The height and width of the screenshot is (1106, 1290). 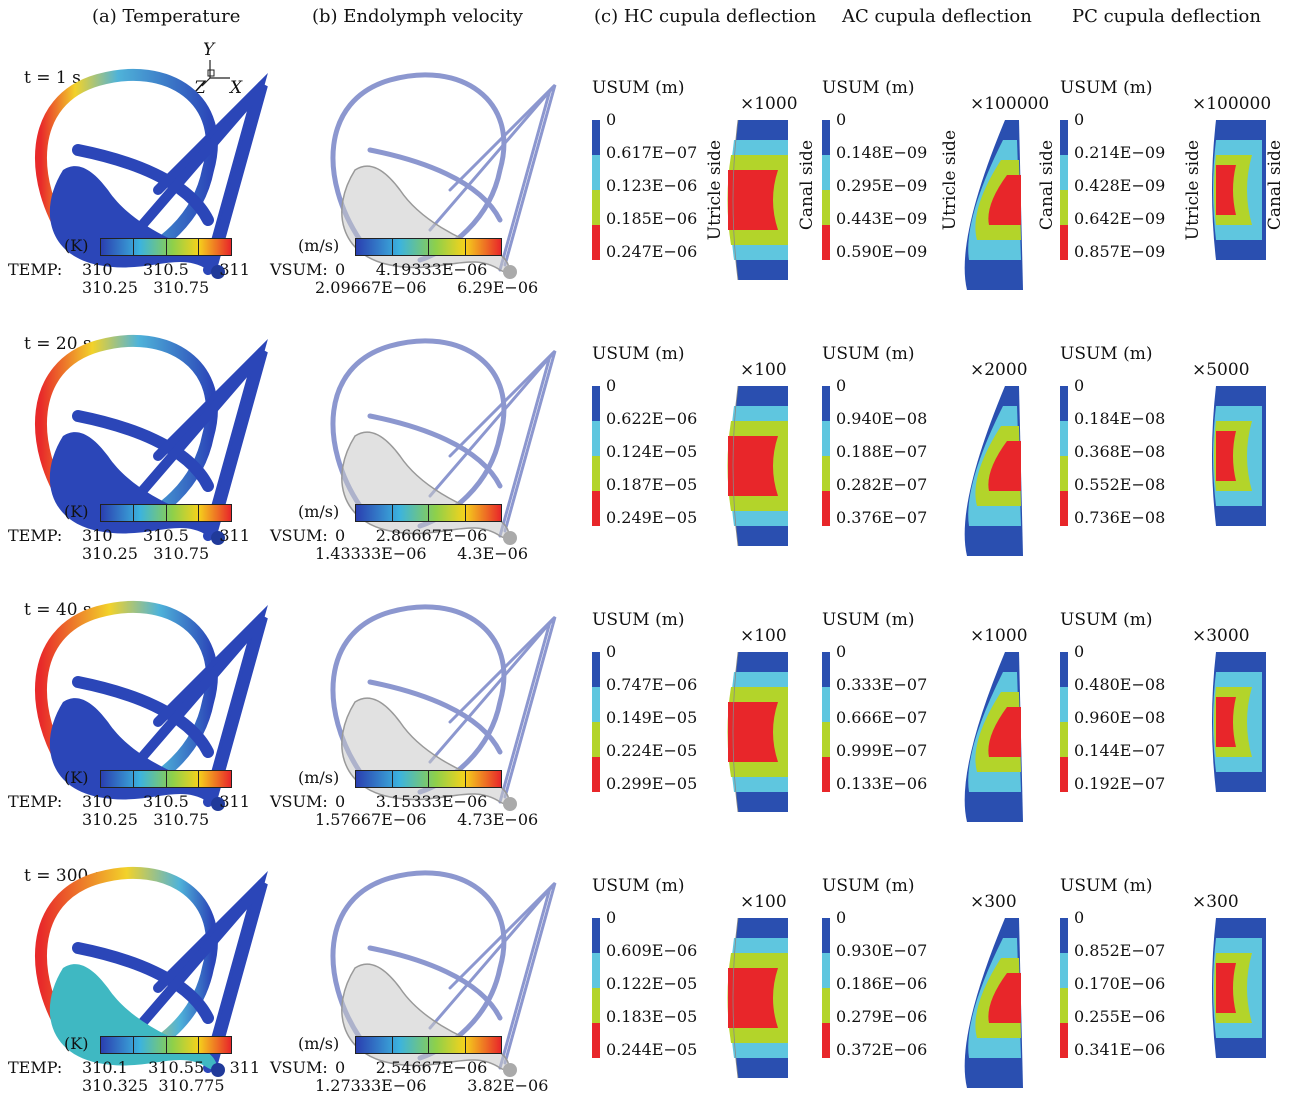 I want to click on hc-magnification: ×100, so click(x=763, y=370).